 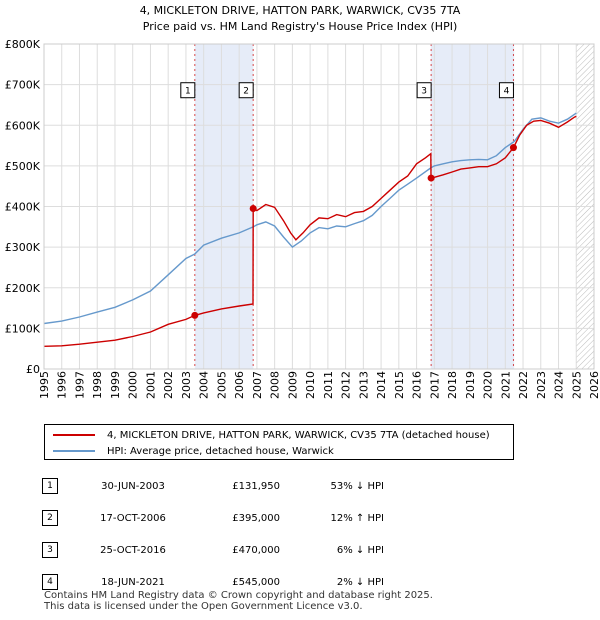 What do you see at coordinates (133, 486) in the screenshot?
I see `transaction-date: 30-JUN-2003` at bounding box center [133, 486].